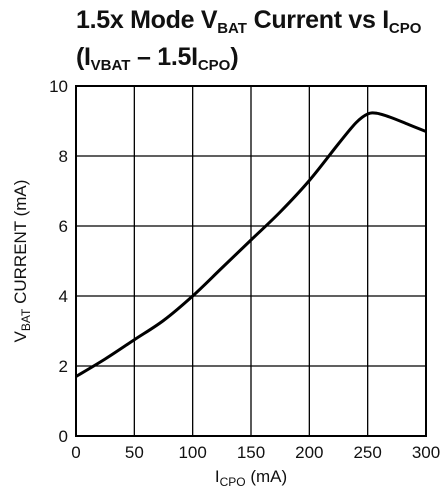 The height and width of the screenshot is (492, 440). I want to click on x-tick-label: 150, so click(251, 452).